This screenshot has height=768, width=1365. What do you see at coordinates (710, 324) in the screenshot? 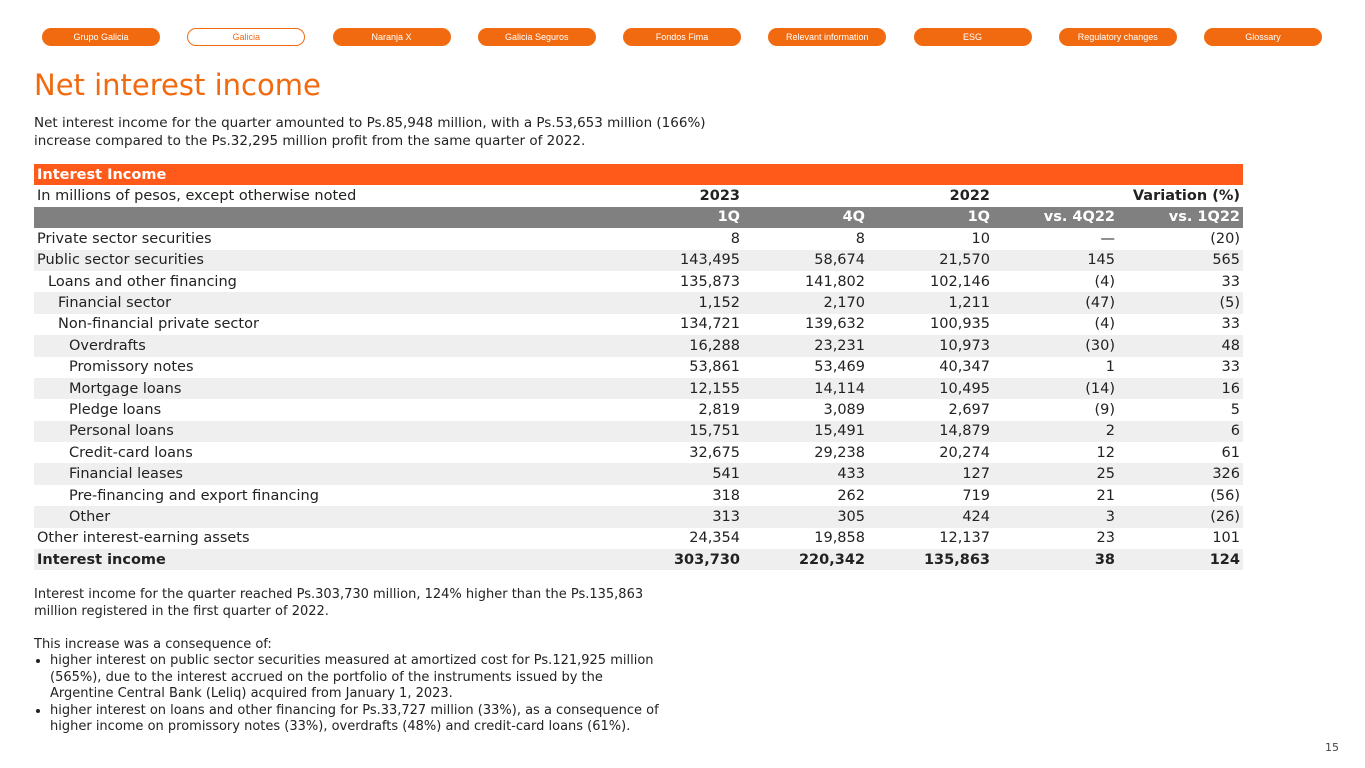
I see `cell-value: 134,721` at bounding box center [710, 324].